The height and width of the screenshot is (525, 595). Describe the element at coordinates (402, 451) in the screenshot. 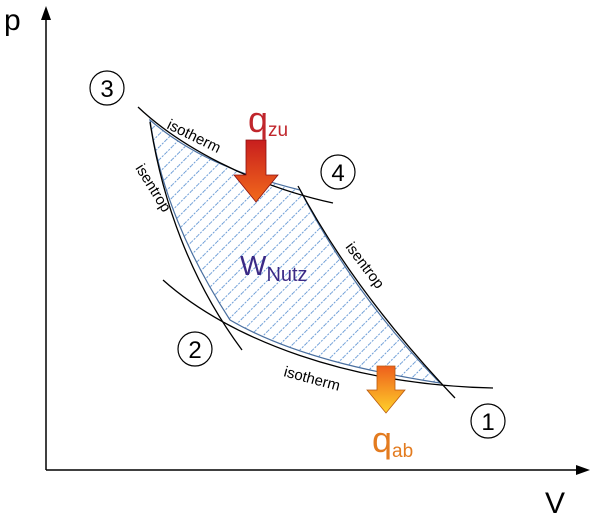

I see `heat-out-subscript: ab` at that location.